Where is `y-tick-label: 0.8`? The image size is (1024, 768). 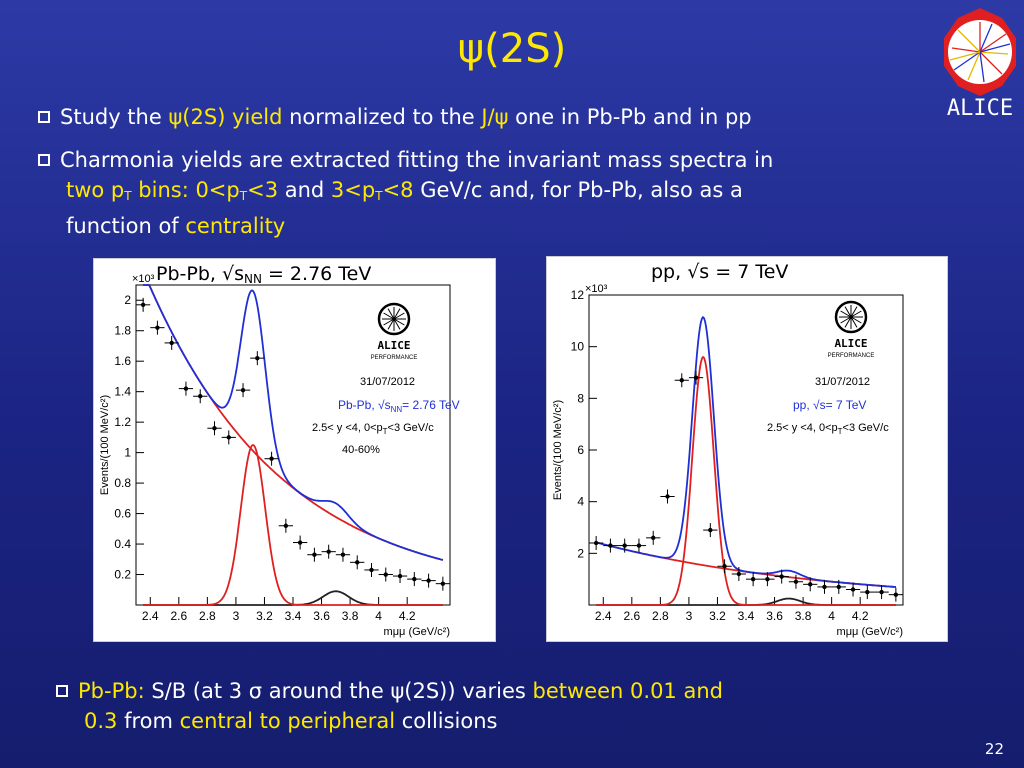 y-tick-label: 0.8 is located at coordinates (122, 483).